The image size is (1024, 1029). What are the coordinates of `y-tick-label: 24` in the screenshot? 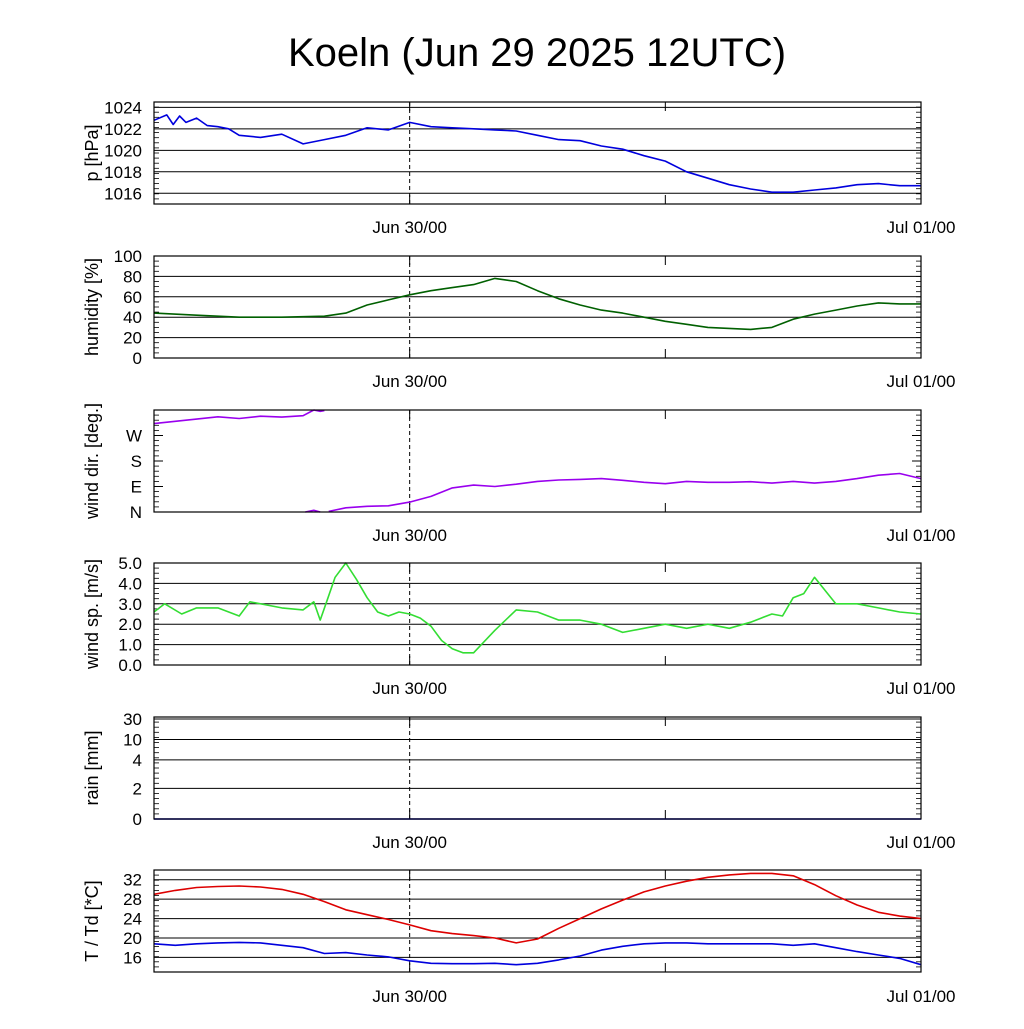 It's located at (132, 919).